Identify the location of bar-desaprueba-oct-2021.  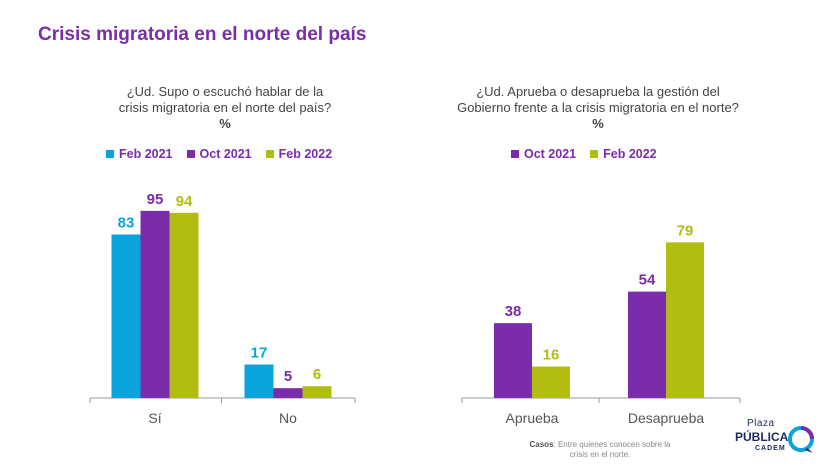
(647, 344).